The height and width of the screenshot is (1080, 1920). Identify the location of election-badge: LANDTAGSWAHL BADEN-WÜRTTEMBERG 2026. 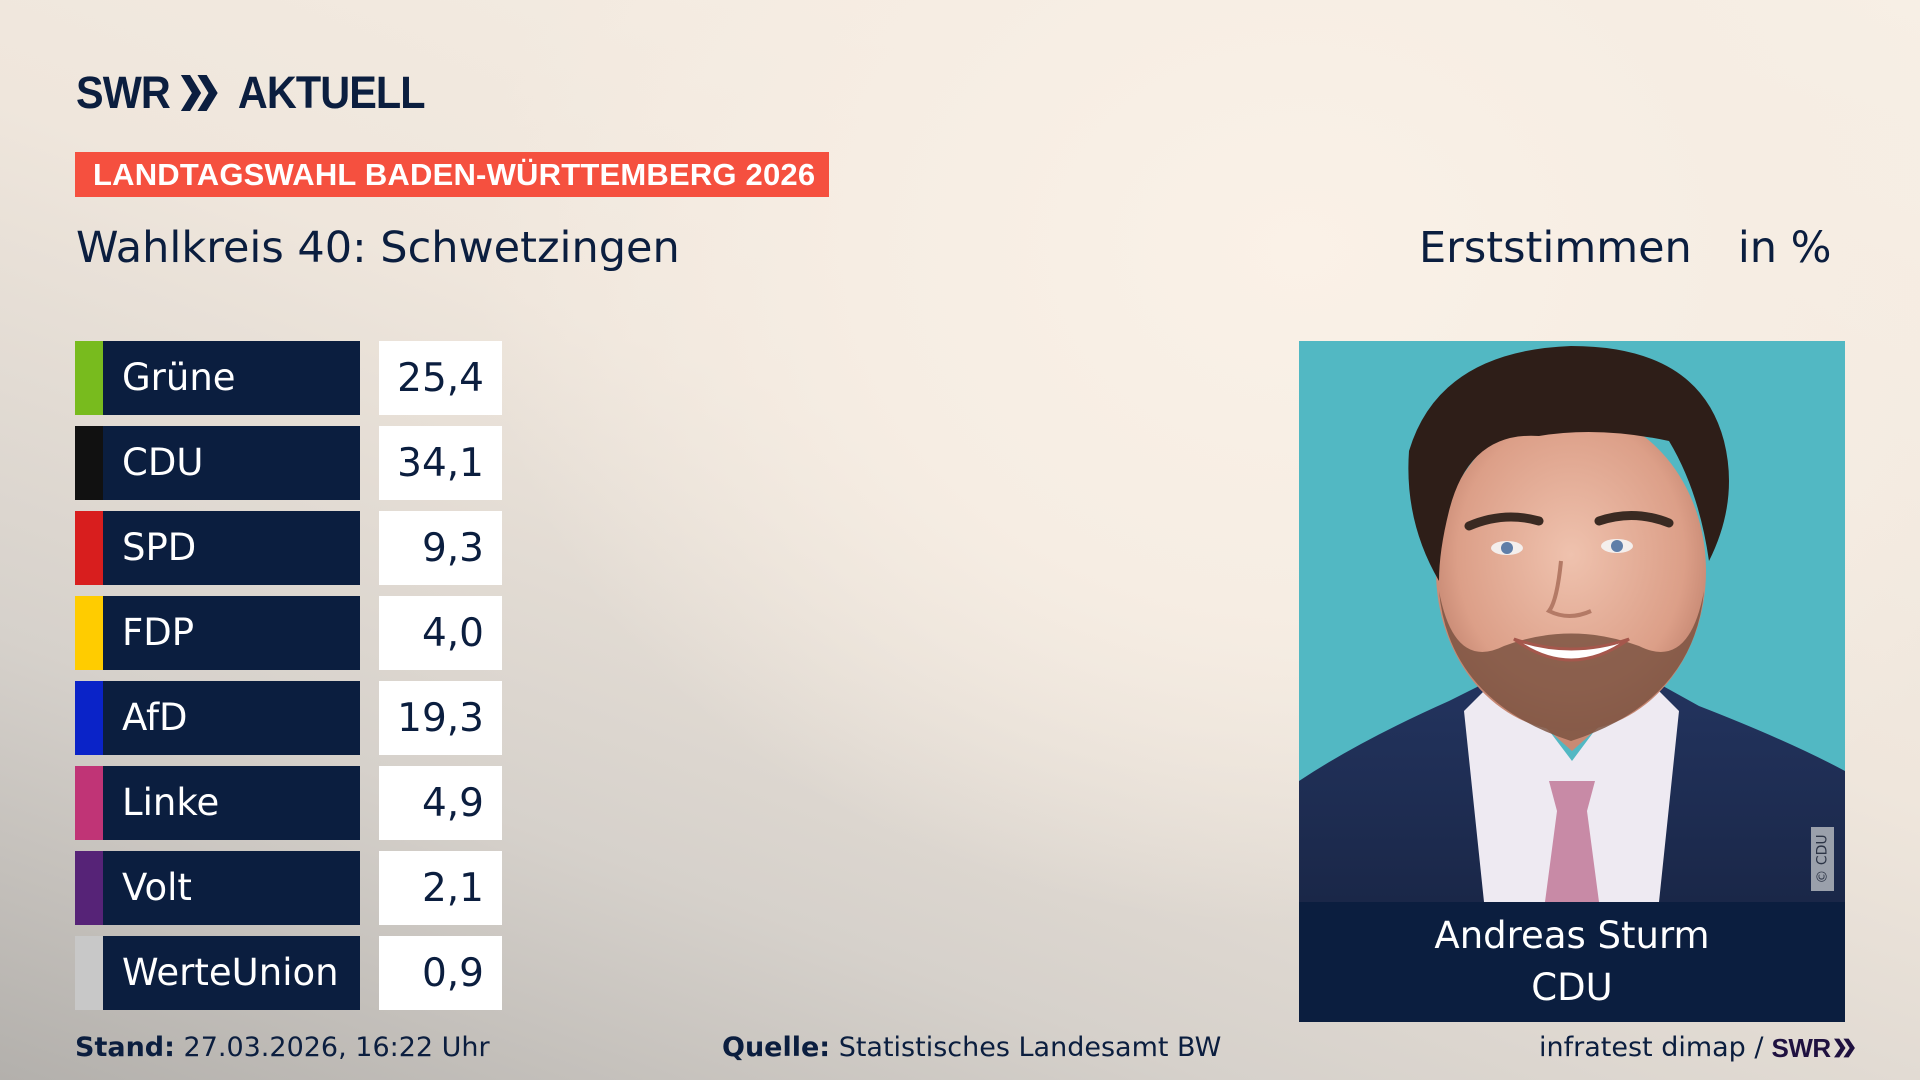
(452, 174).